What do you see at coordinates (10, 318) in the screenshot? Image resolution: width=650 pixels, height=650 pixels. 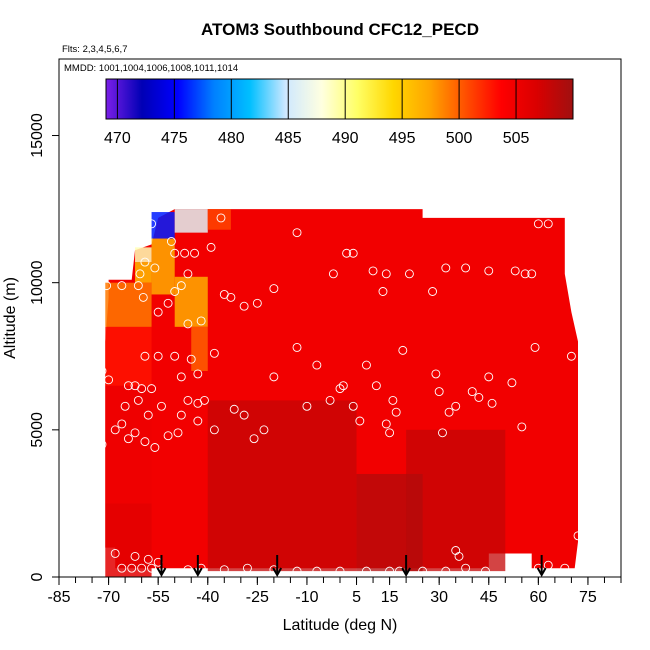 I see `y-axis-label: Altitude (m)` at bounding box center [10, 318].